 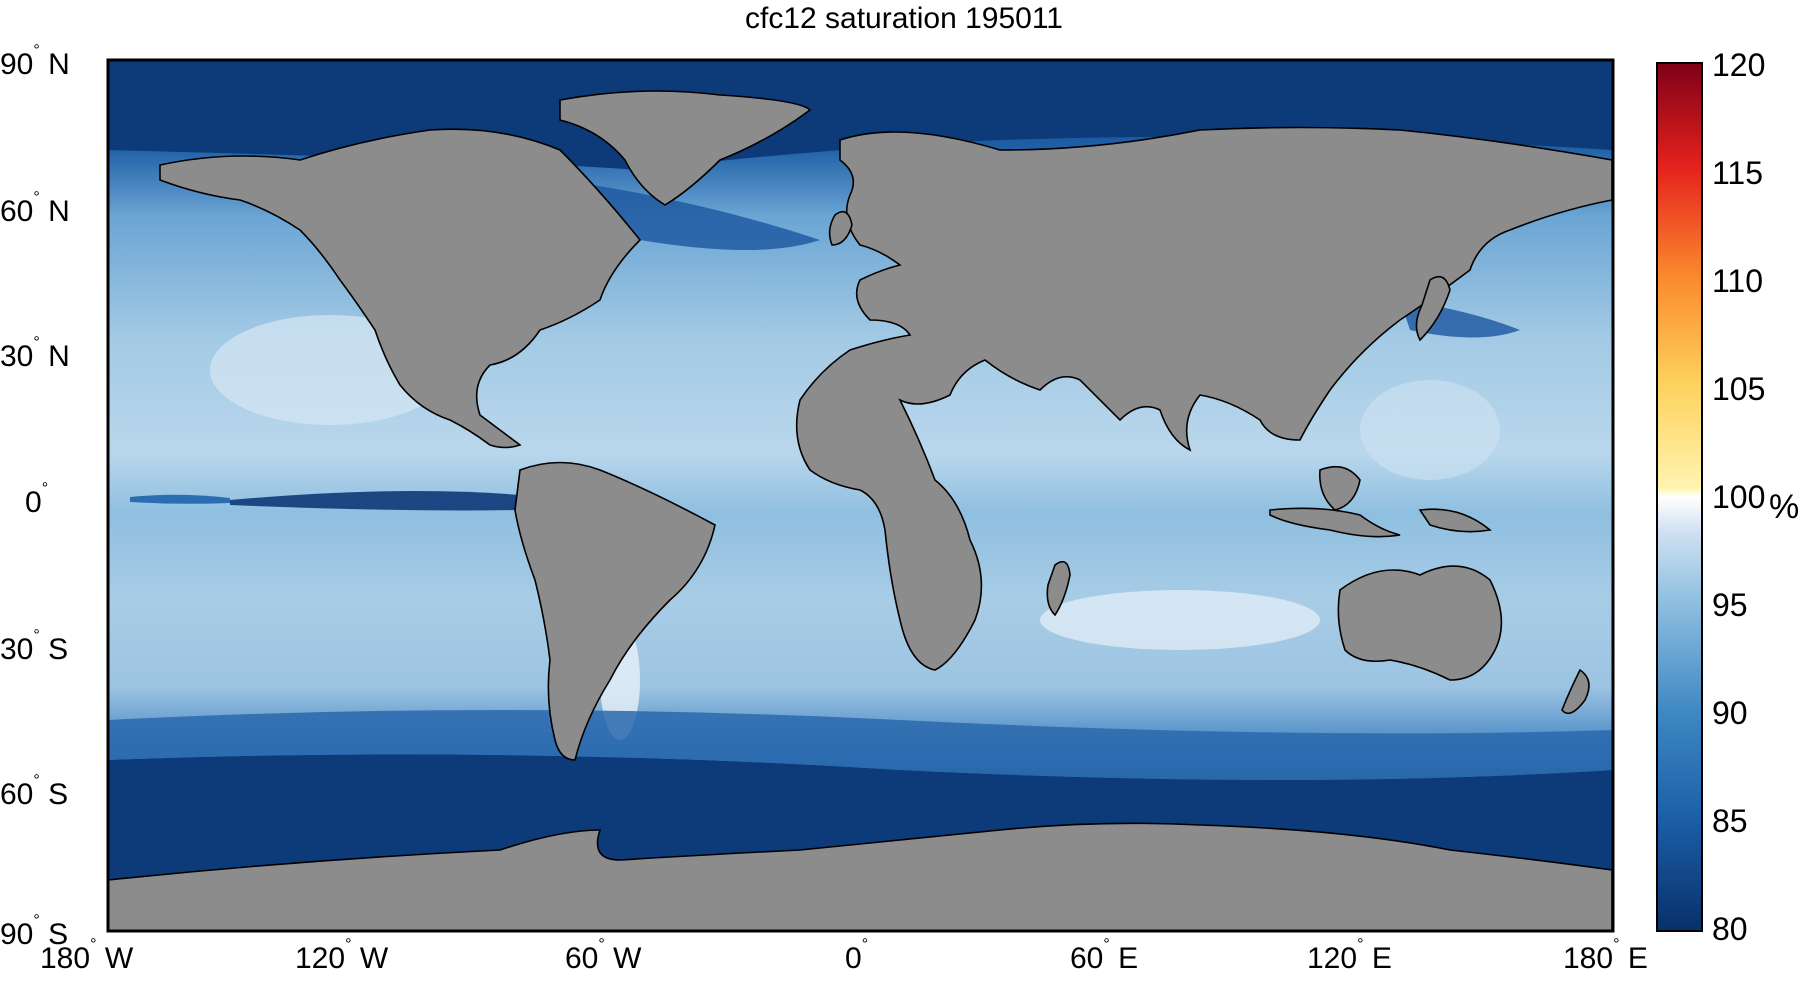 What do you see at coordinates (34, 646) in the screenshot?
I see `lat-label-30s: 30° S` at bounding box center [34, 646].